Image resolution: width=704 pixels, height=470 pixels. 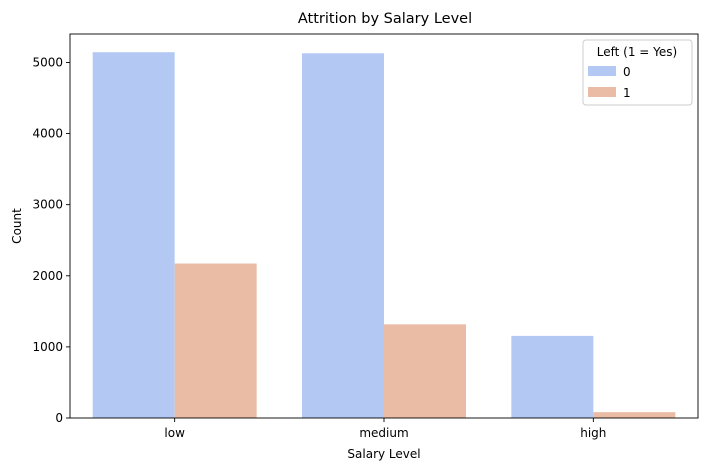 What do you see at coordinates (51, 240) in the screenshot?
I see `y-axis: 0 1000 2000 3000 4000 5000` at bounding box center [51, 240].